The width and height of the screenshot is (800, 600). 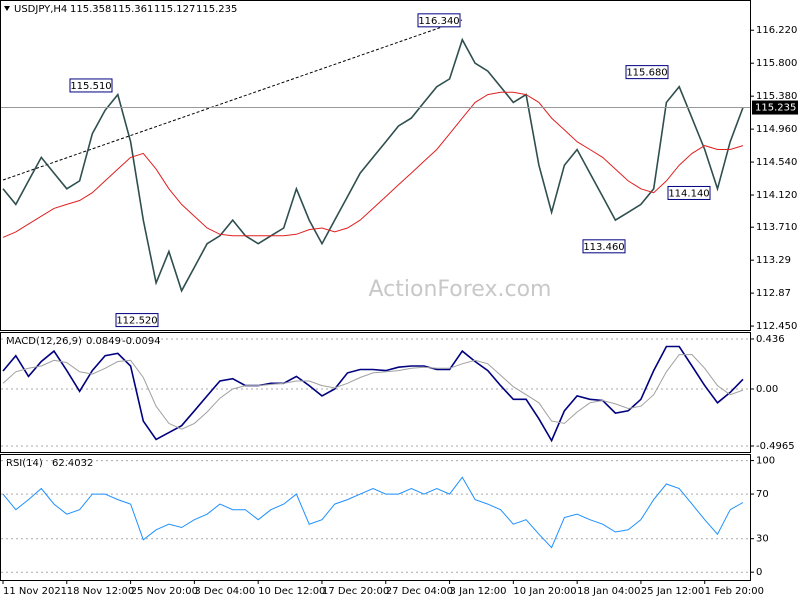 What do you see at coordinates (776, 195) in the screenshot?
I see `y-tick-label: 114.120` at bounding box center [776, 195].